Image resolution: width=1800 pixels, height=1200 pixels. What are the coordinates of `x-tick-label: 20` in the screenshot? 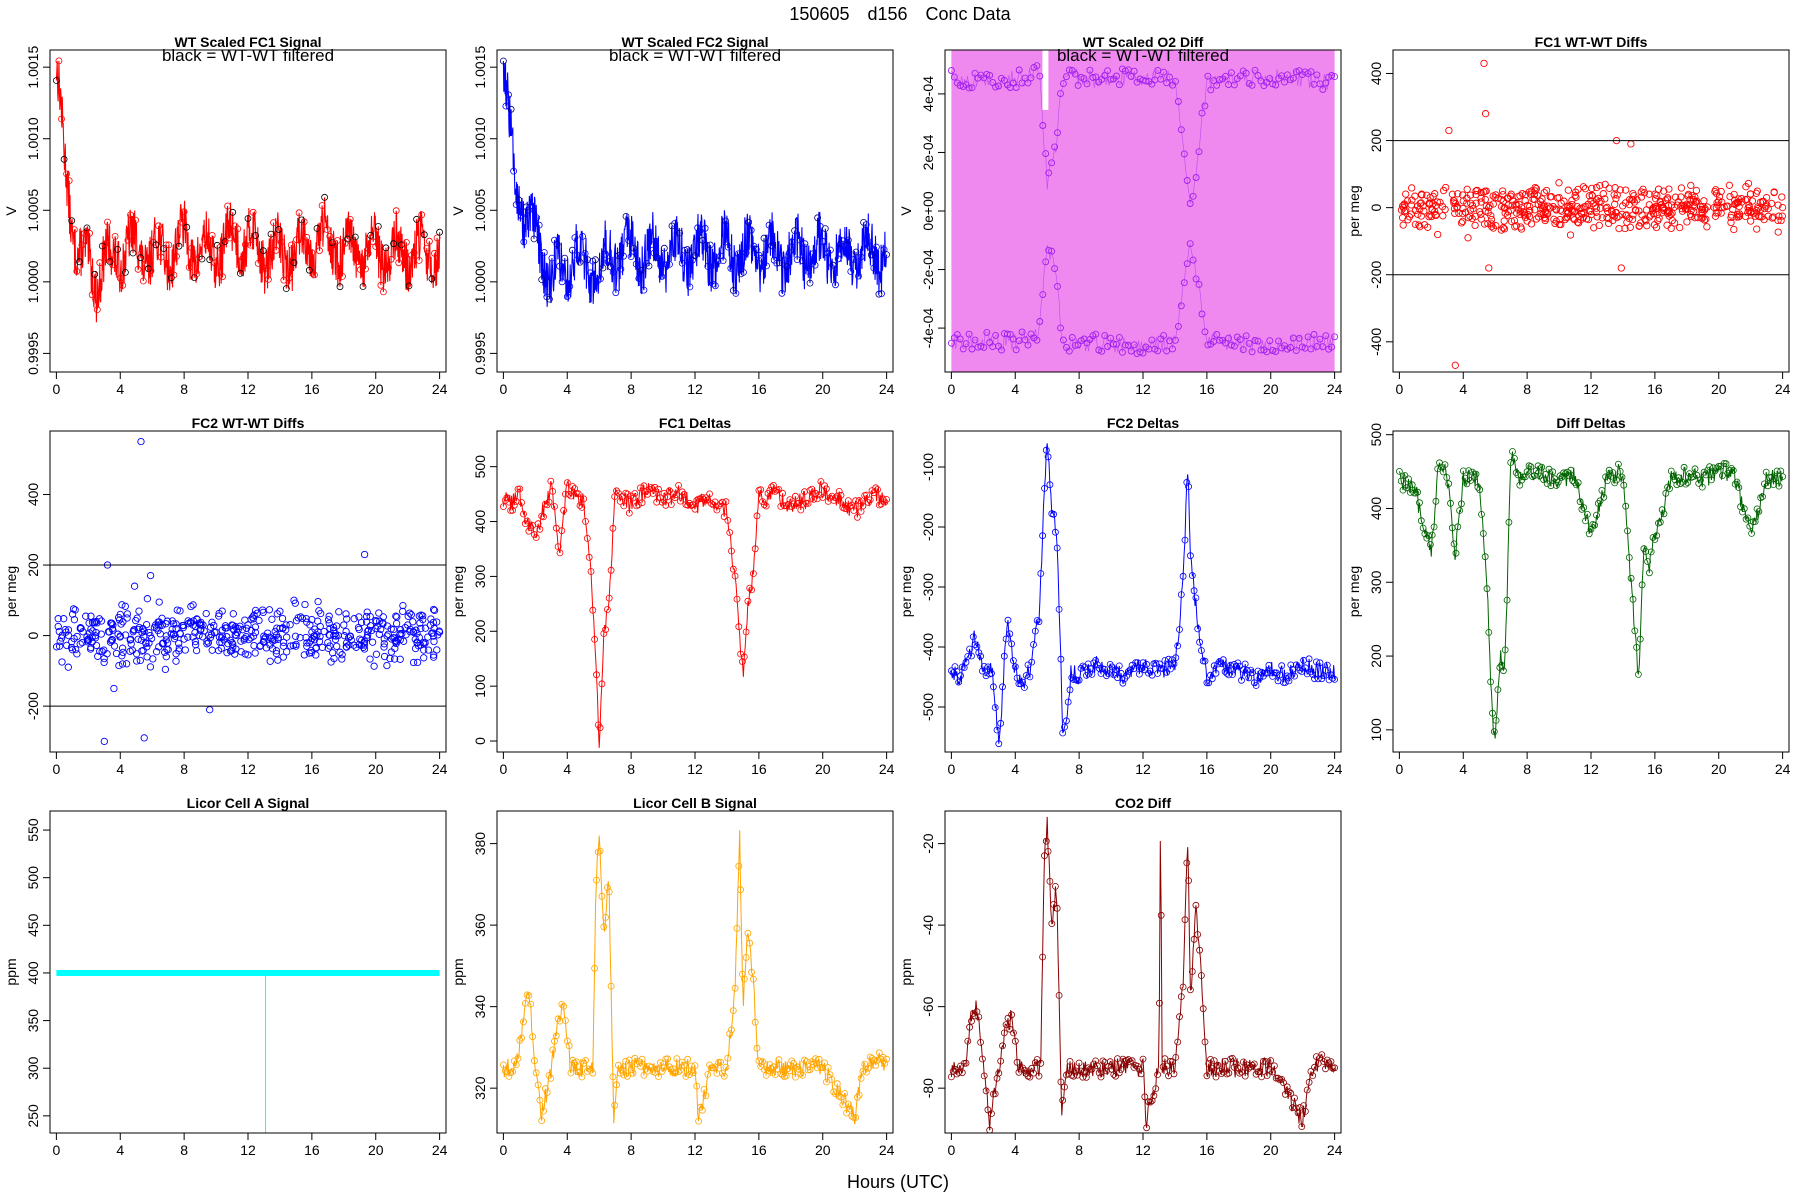 It's located at (1719, 769).